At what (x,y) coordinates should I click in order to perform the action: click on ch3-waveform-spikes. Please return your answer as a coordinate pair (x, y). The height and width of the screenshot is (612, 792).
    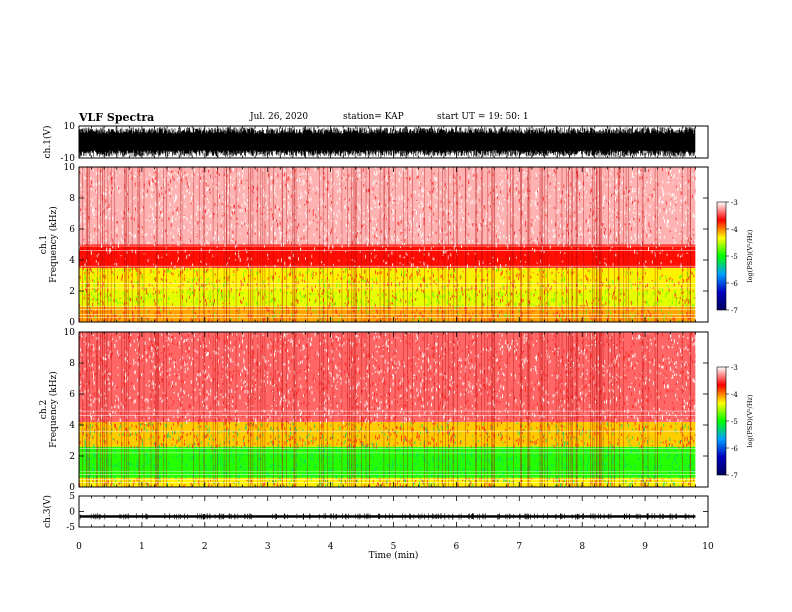
    Looking at the image, I should click on (386, 516).